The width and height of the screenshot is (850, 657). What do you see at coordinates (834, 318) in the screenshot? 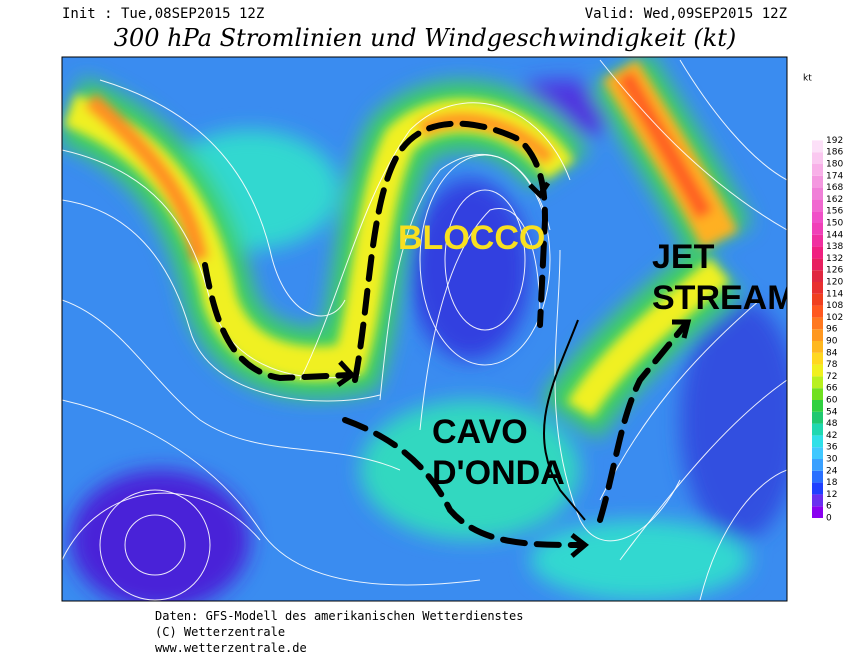
I see `colorbar-label: 102` at bounding box center [834, 318].